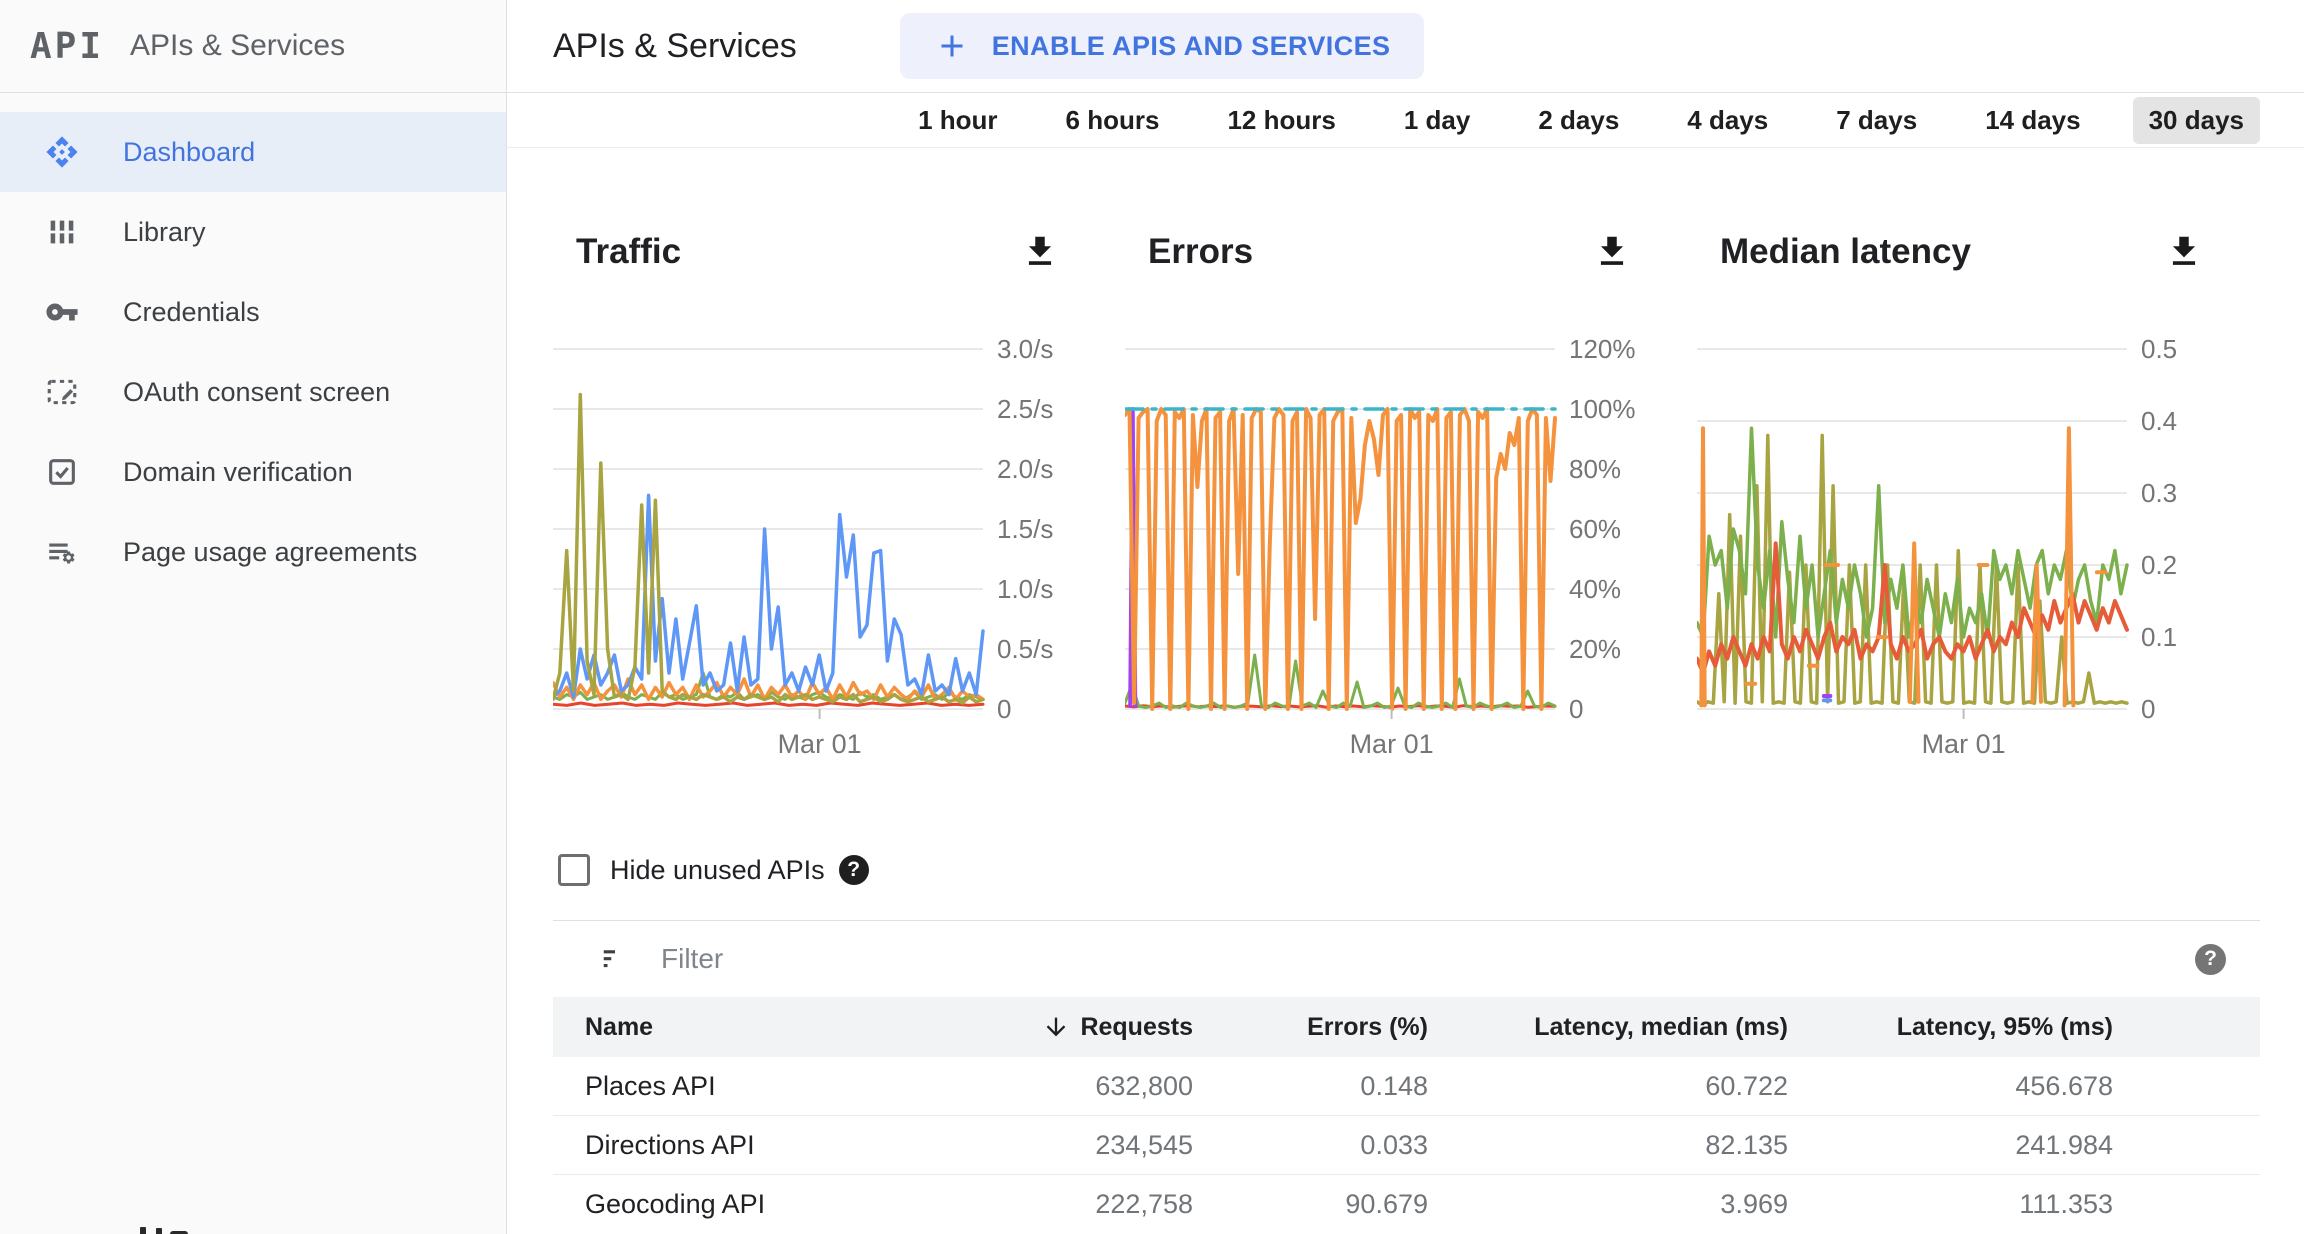  I want to click on cell-errors: 0.033, so click(1394, 1144).